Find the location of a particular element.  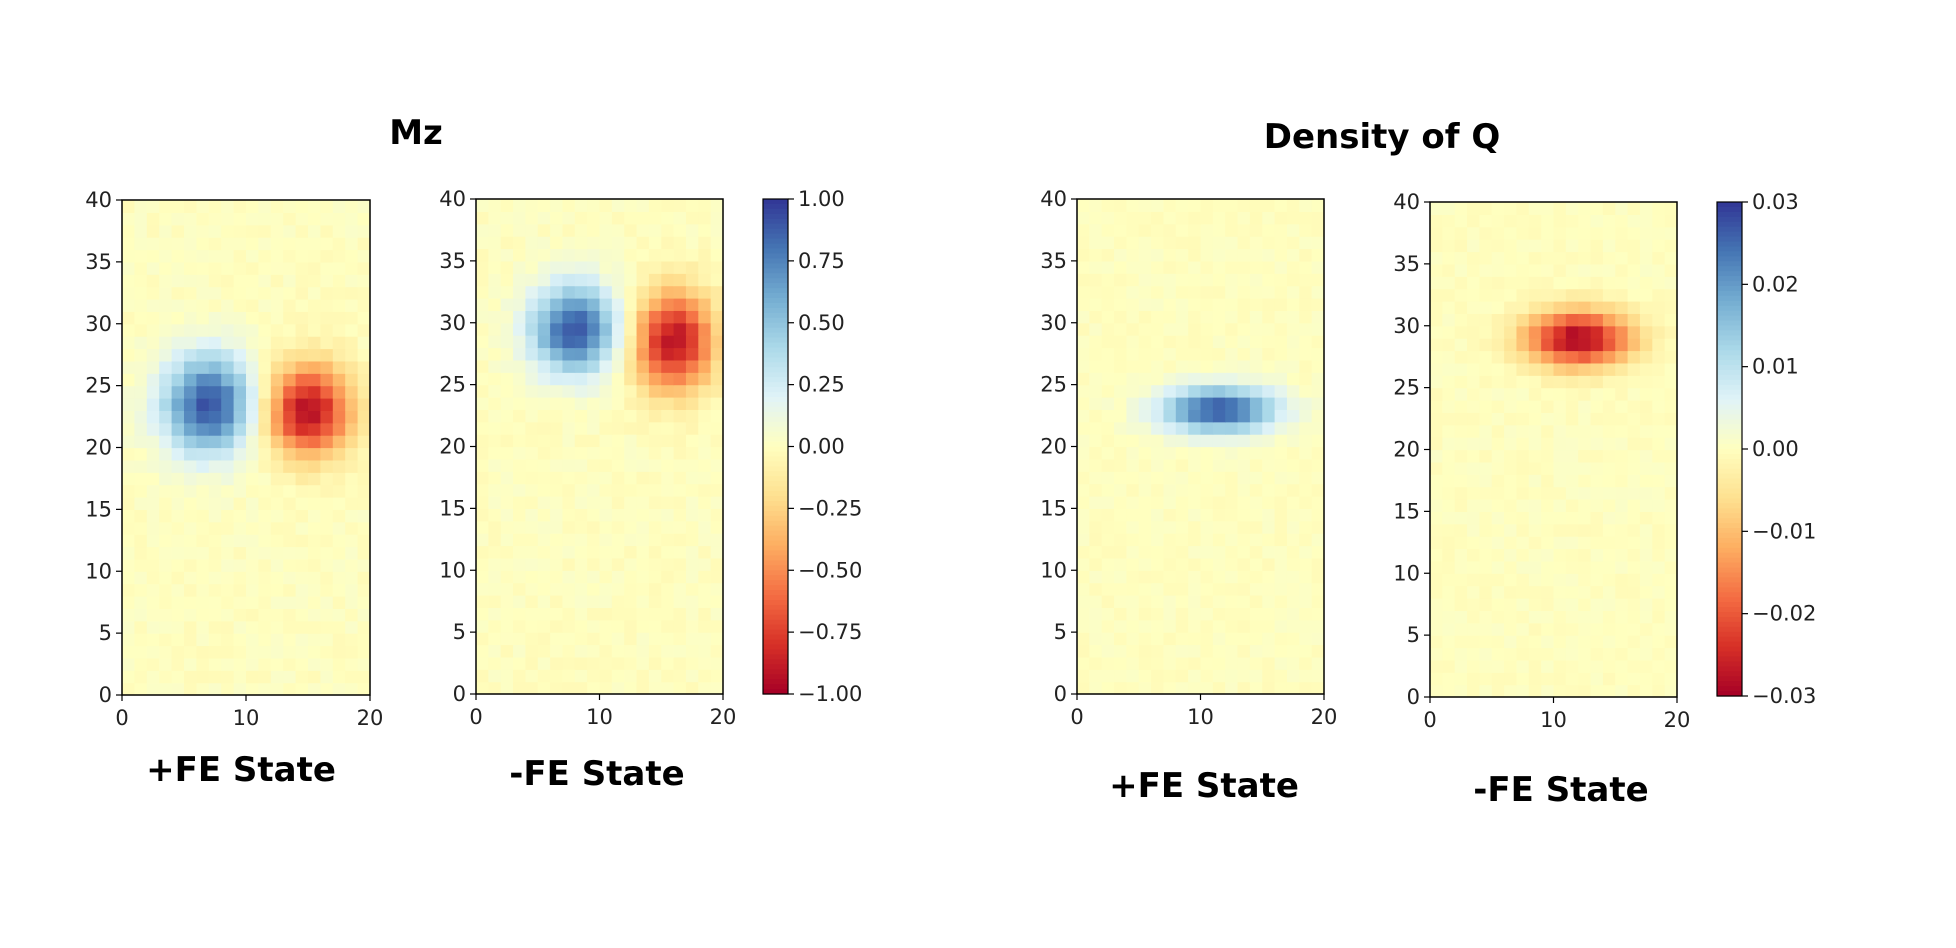

colorbar-tick-label: 0.00 is located at coordinates (1775, 449).